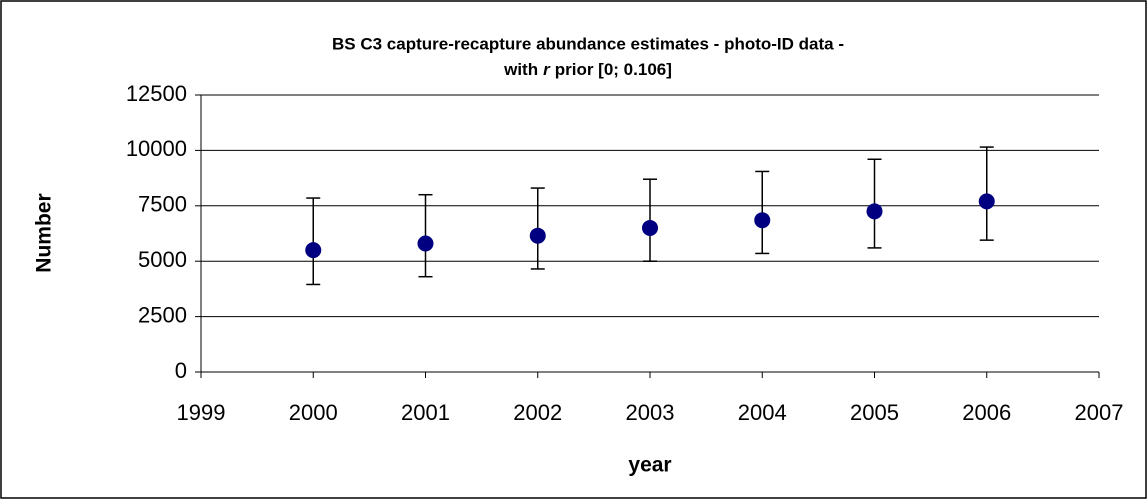  I want to click on x-tick-label: 2004, so click(762, 412).